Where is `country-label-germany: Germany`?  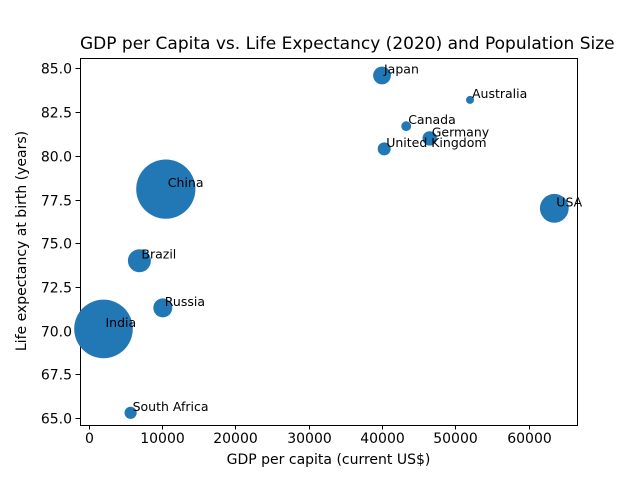
country-label-germany: Germany is located at coordinates (461, 131).